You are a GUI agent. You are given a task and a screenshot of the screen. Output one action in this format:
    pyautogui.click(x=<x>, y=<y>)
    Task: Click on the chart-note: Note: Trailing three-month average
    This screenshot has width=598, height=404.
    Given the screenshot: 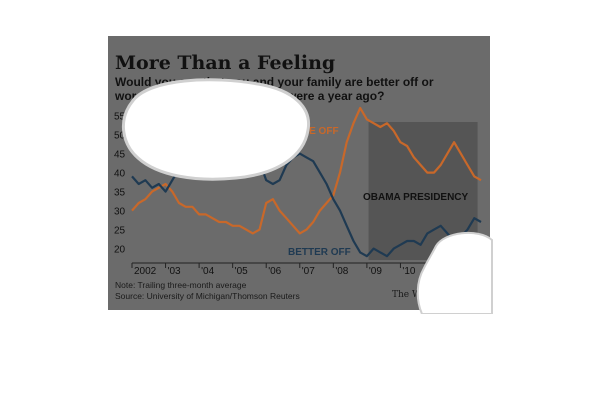 What is the action you would take?
    pyautogui.click(x=181, y=285)
    